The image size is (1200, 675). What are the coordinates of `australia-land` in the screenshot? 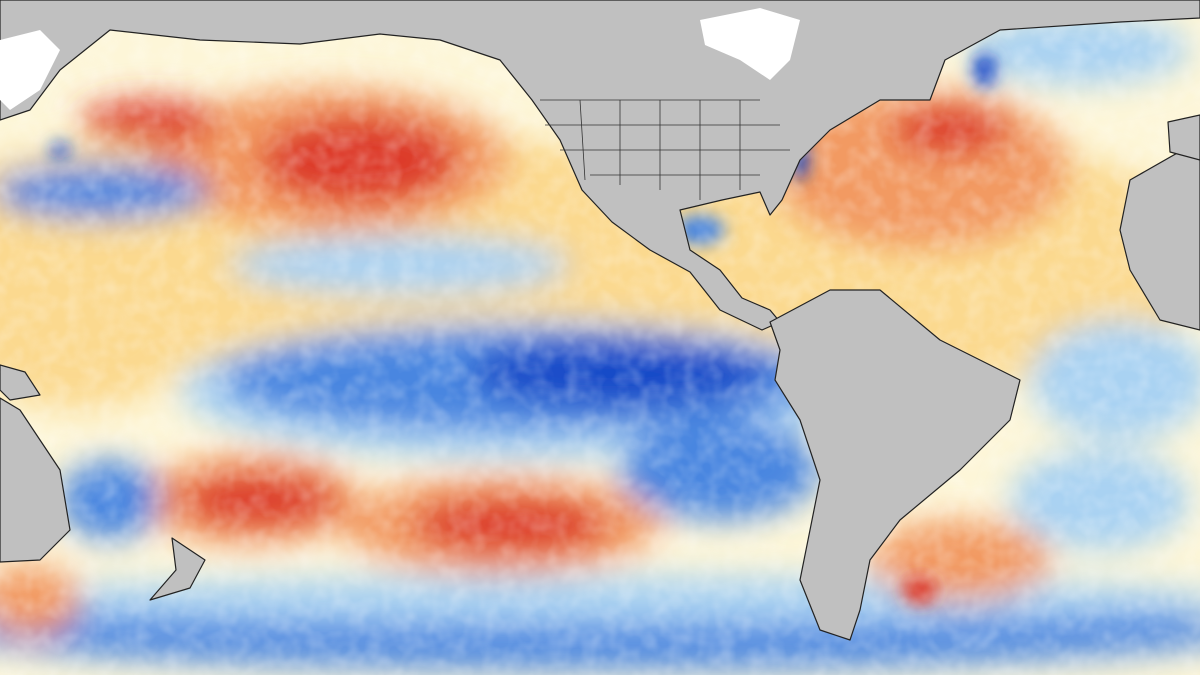 It's located at (35, 480).